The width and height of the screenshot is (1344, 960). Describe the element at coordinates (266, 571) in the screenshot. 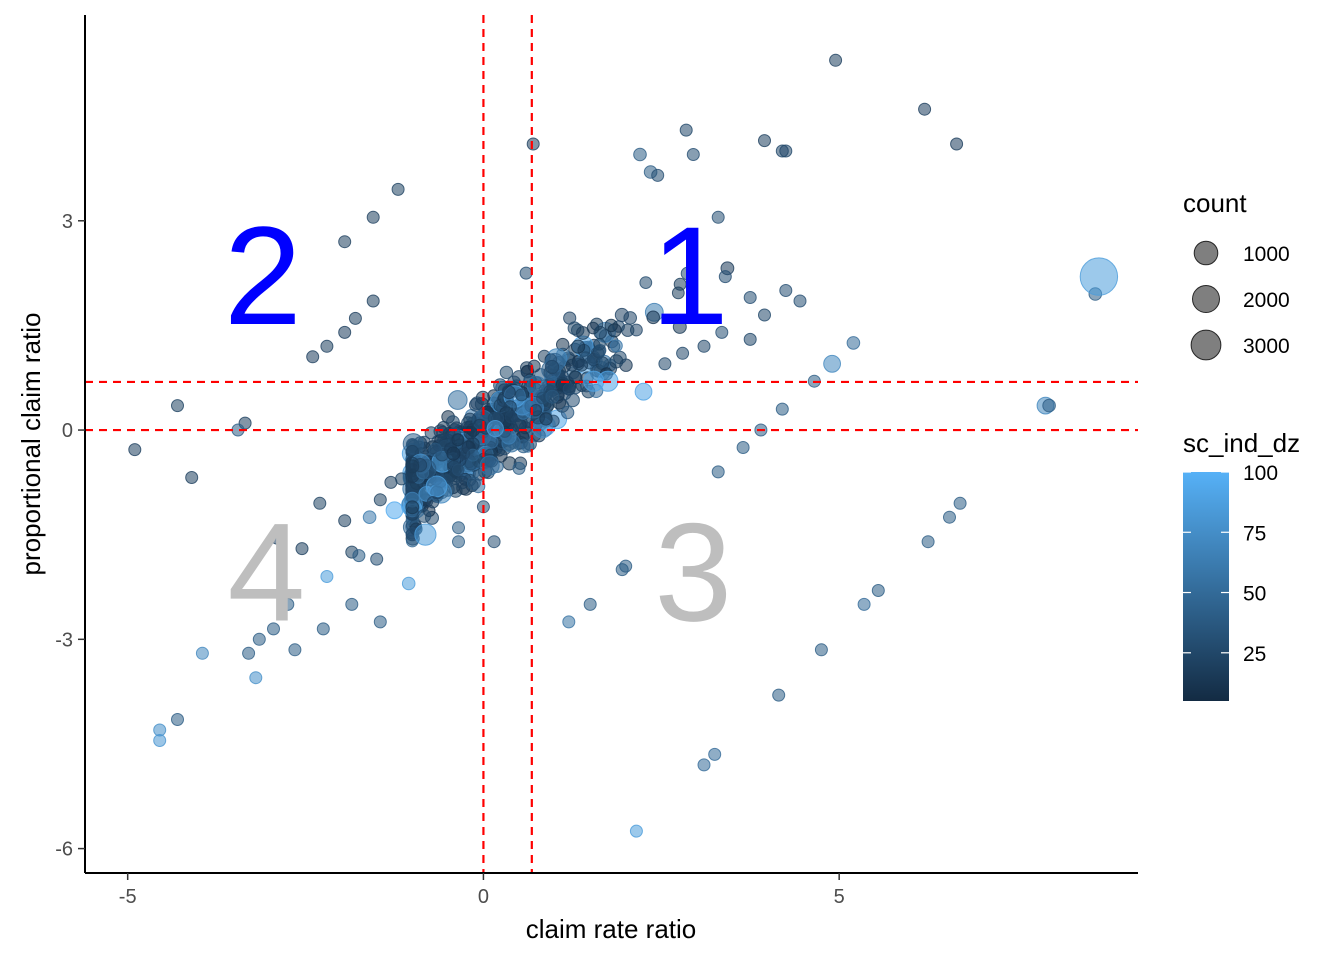

I see `quadrant-label: 4` at that location.